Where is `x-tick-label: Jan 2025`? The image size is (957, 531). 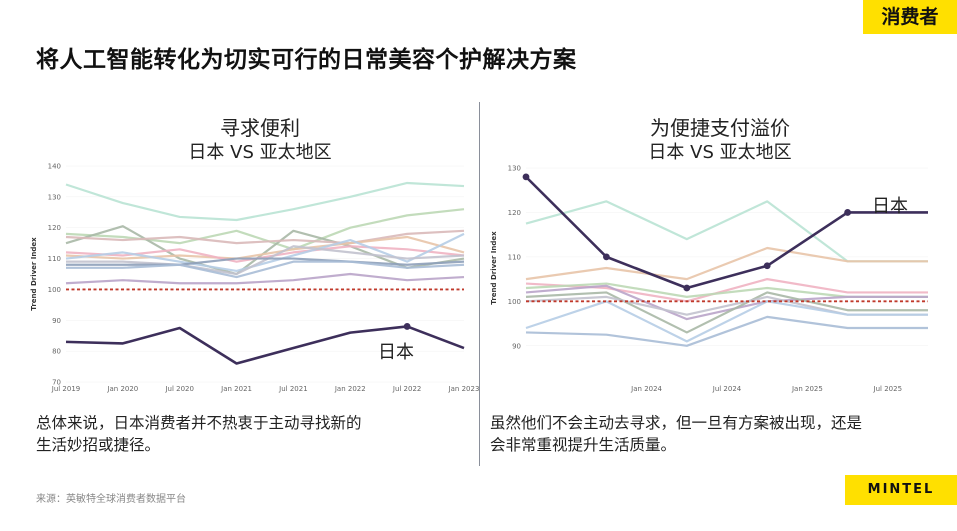
x-tick-label: Jan 2025 is located at coordinates (807, 389).